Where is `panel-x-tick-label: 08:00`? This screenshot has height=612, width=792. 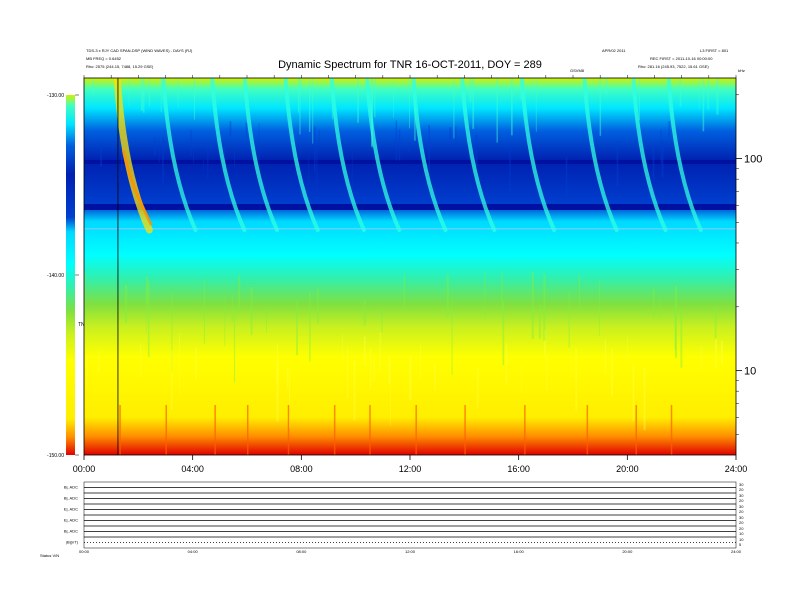 panel-x-tick-label: 08:00 is located at coordinates (301, 551).